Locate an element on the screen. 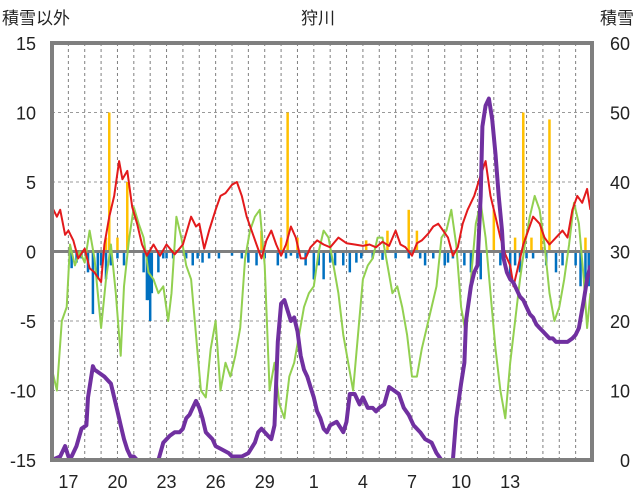  left-tick-label: -15 is located at coordinates (23, 461).